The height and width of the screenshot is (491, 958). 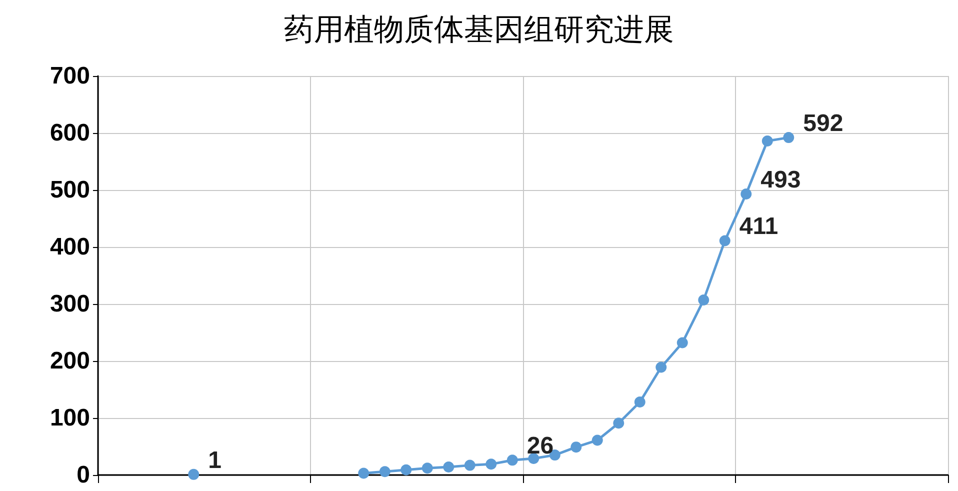 I want to click on y-tick-label: 300, so click(x=70, y=304).